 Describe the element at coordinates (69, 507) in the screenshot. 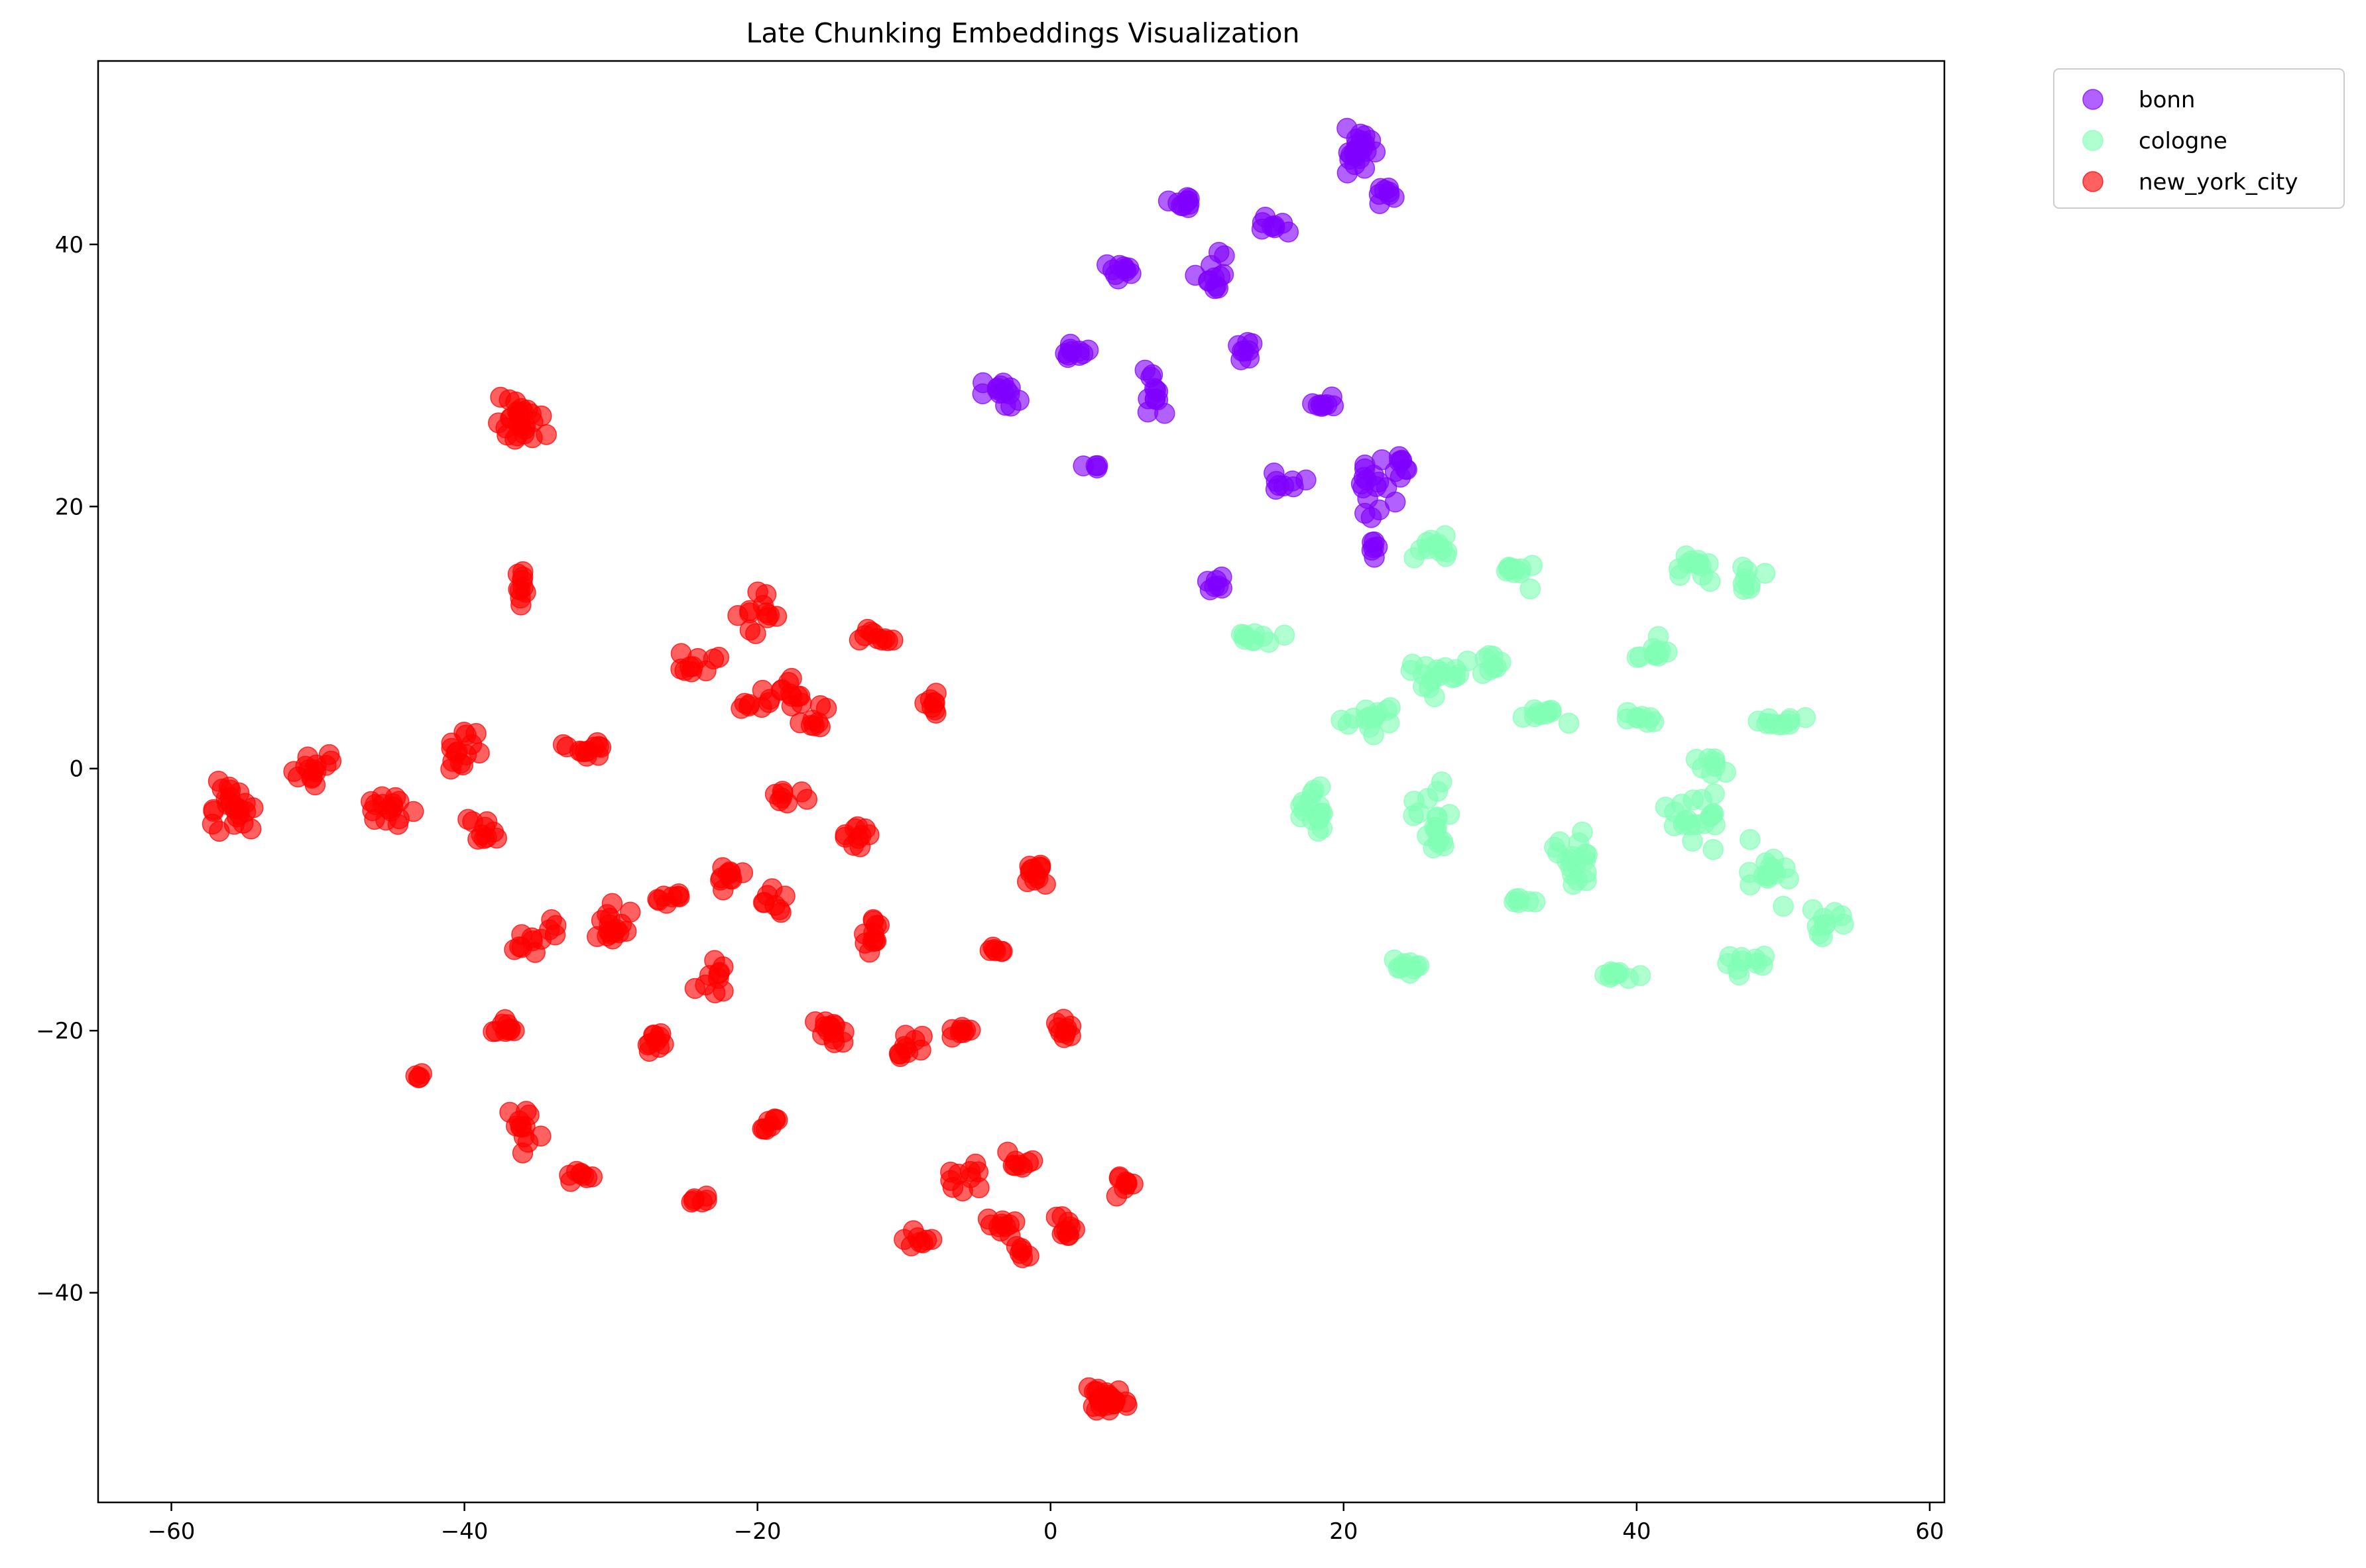

I see `y-tick-label: 20` at that location.